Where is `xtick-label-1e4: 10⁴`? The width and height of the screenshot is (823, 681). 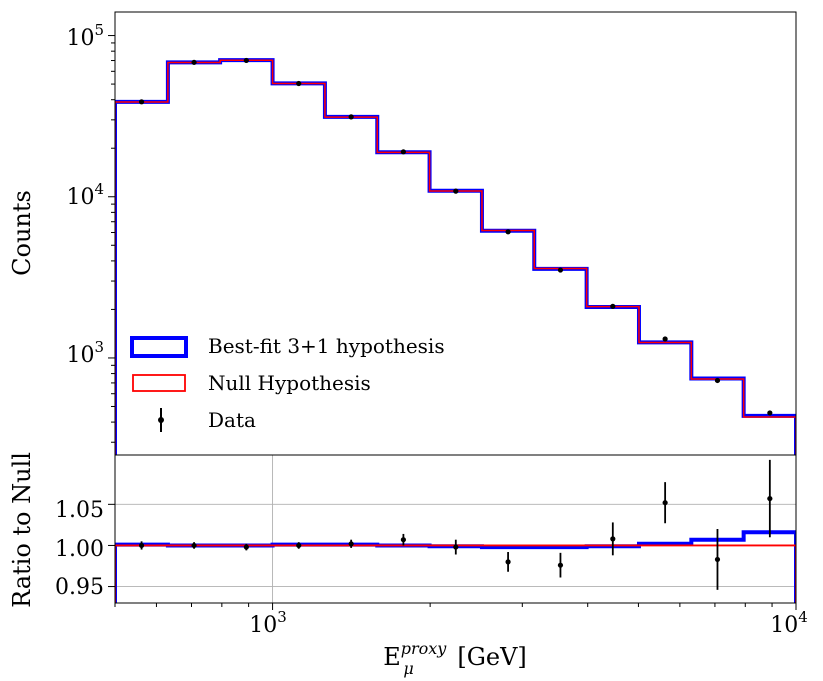
xtick-label-1e4: 10⁴ is located at coordinates (789, 623).